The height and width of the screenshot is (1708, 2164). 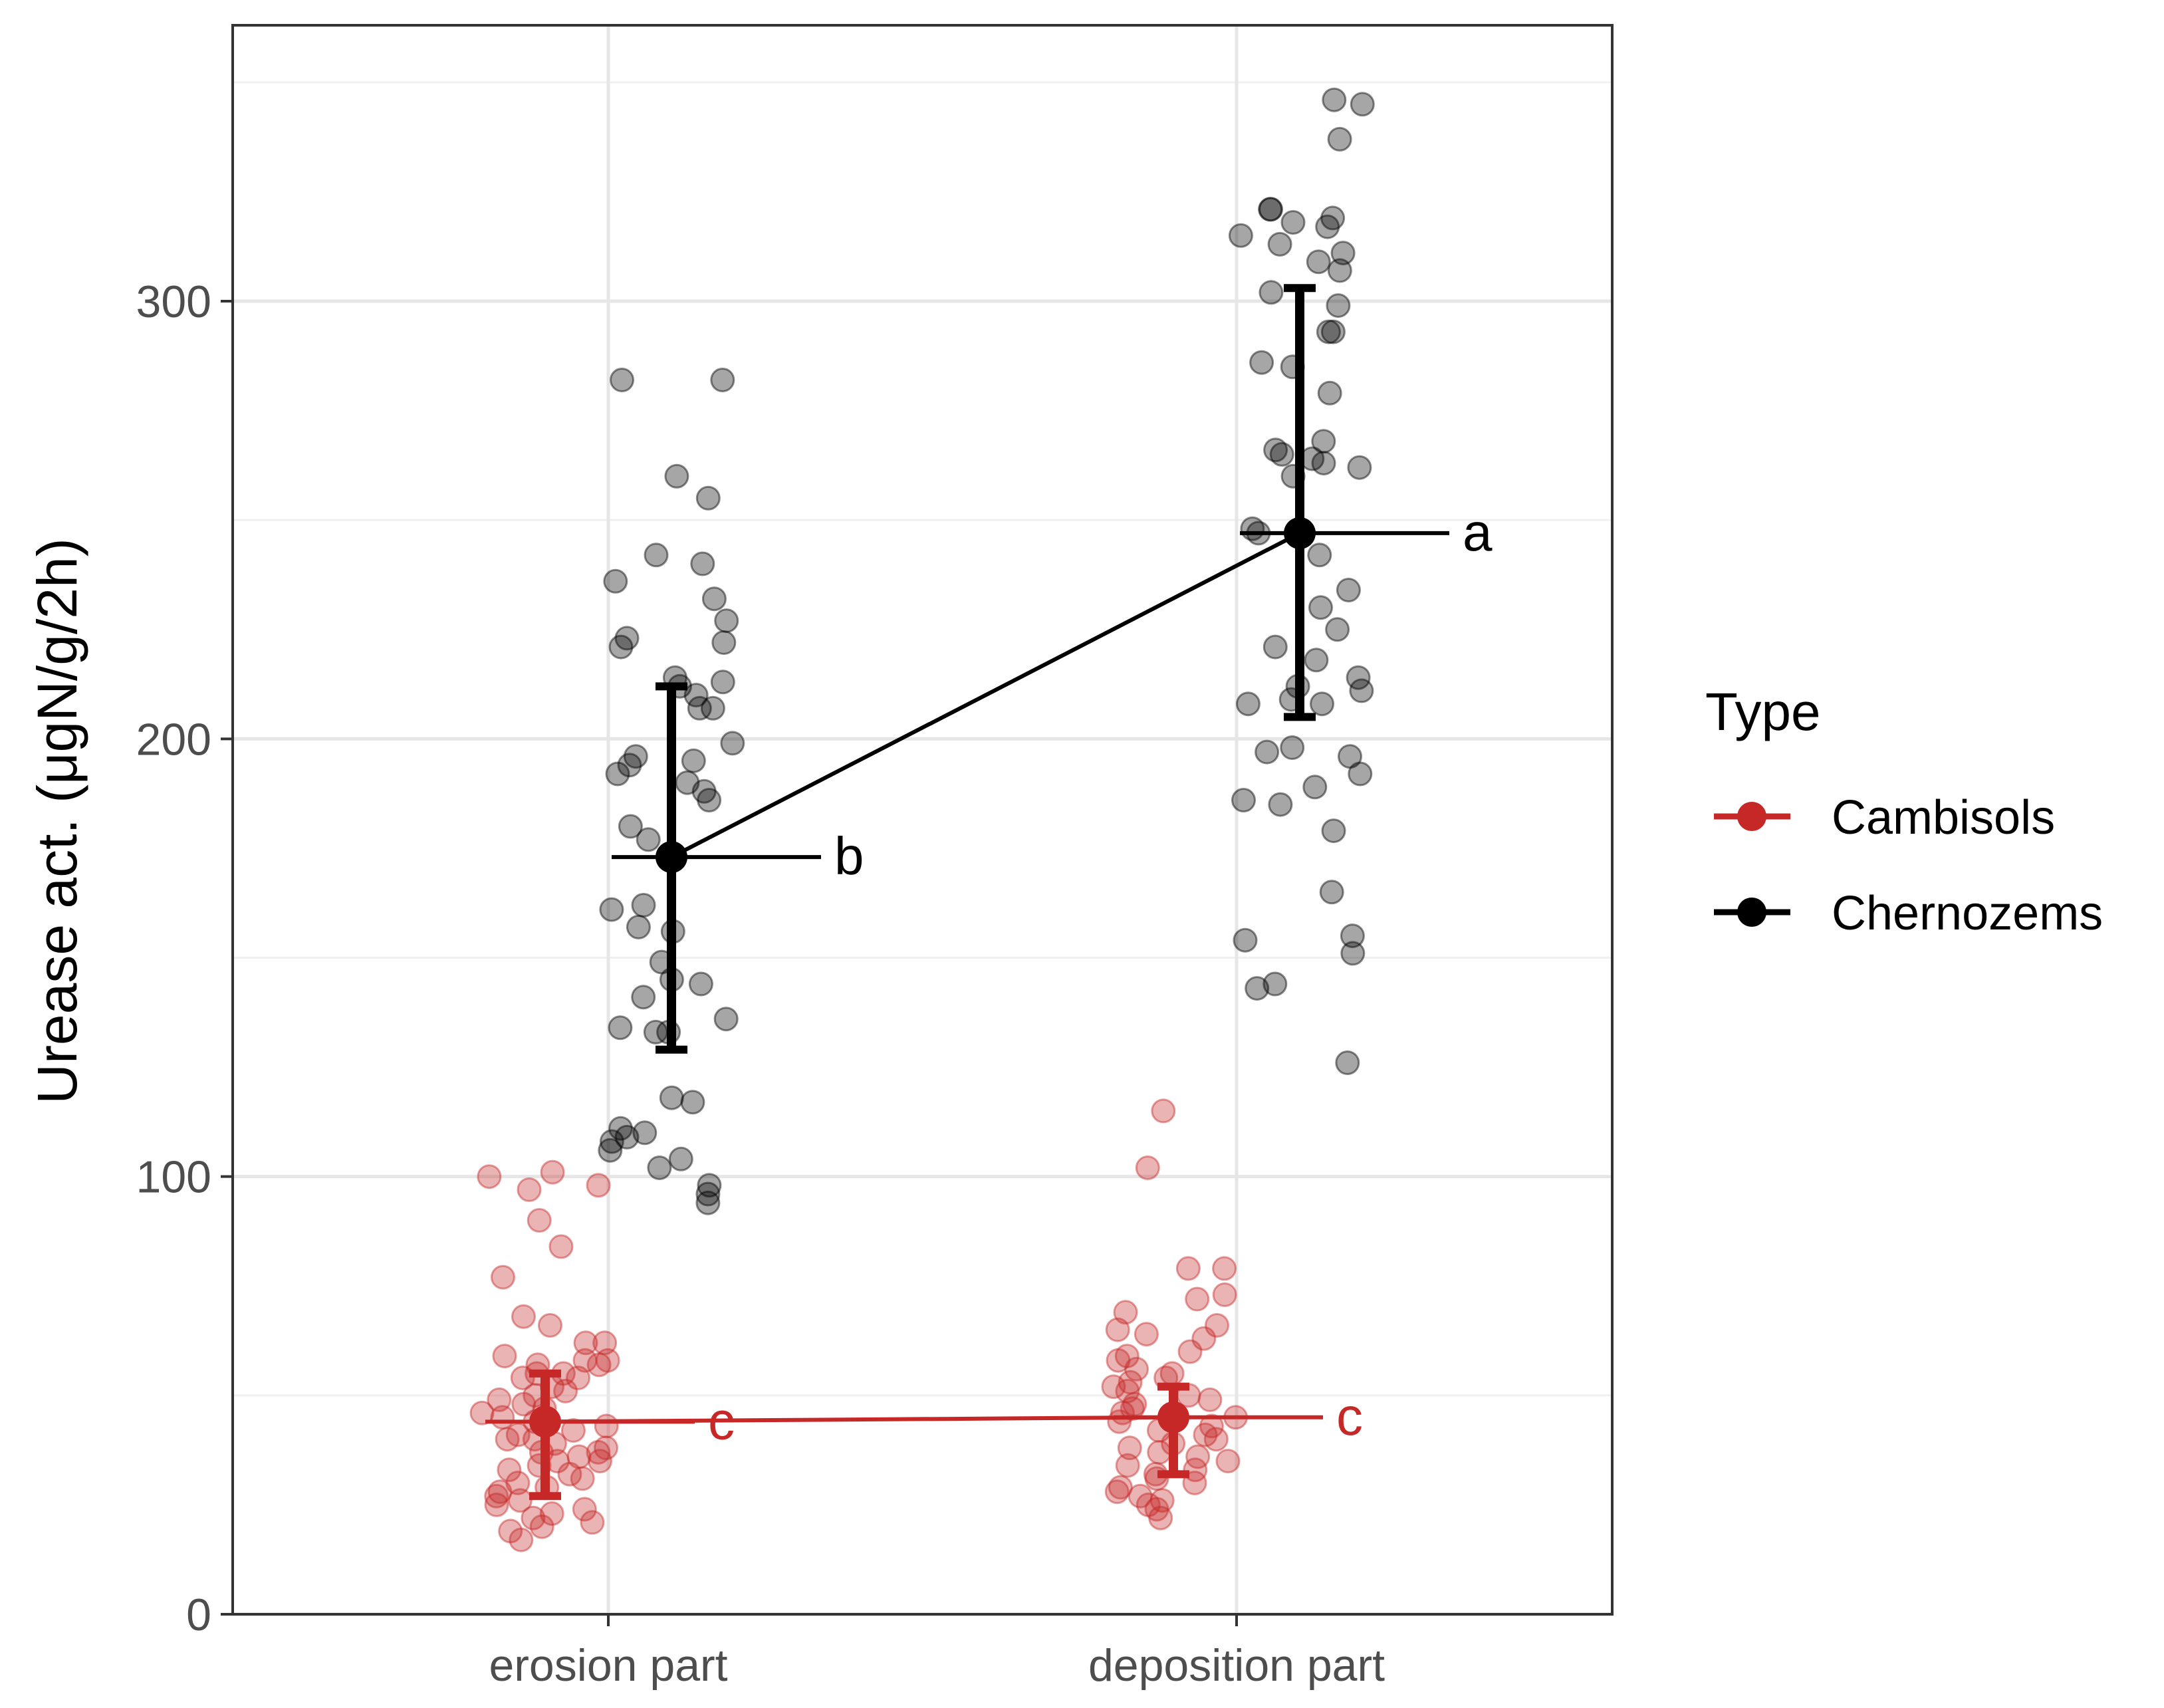 I want to click on y-tick-label: 300, so click(x=174, y=302).